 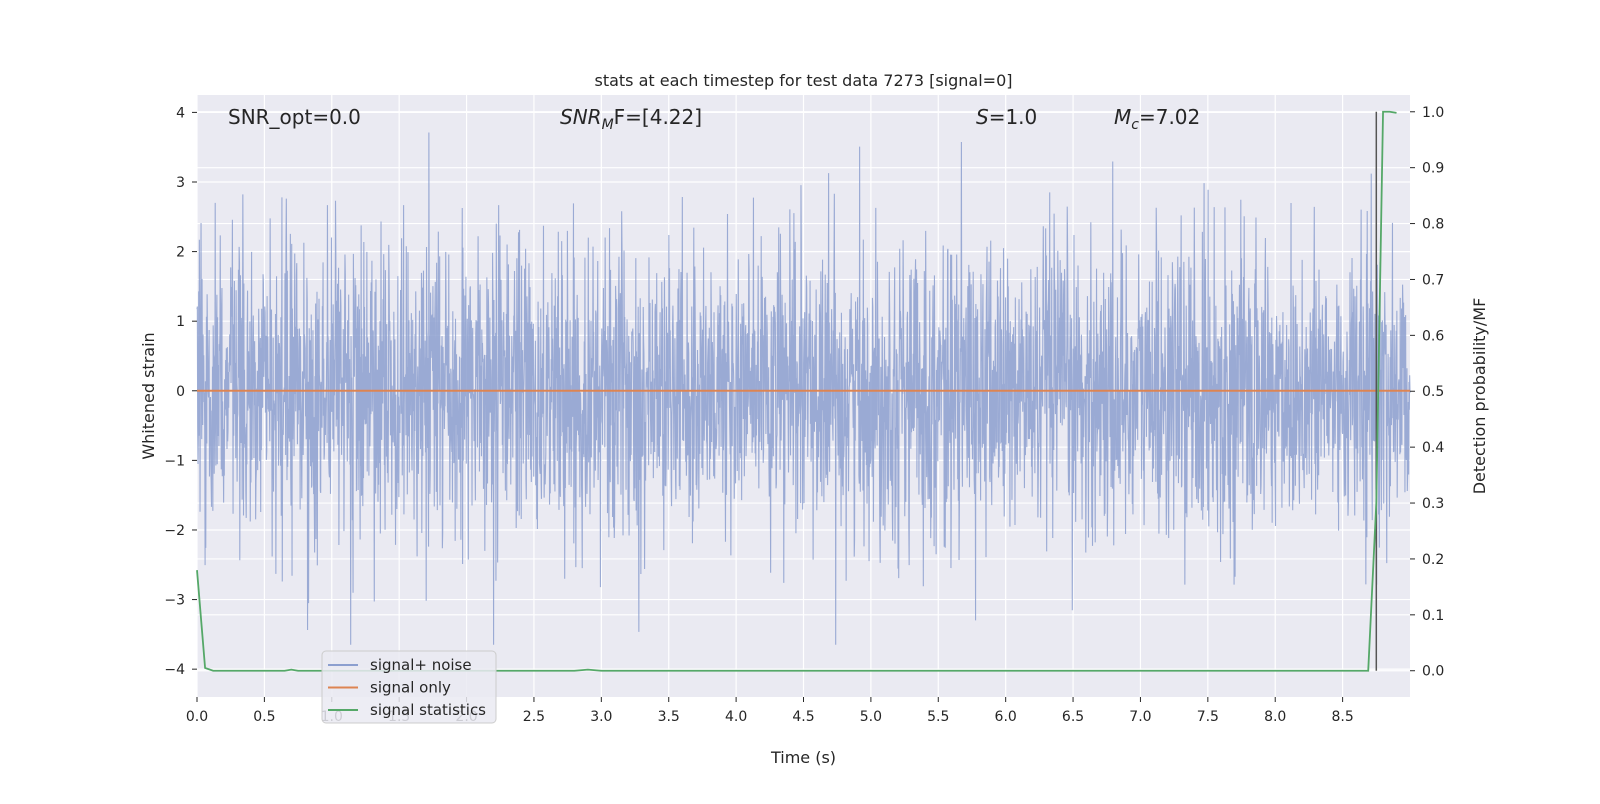 What do you see at coordinates (174, 531) in the screenshot?
I see `y-tick-label: −2` at bounding box center [174, 531].